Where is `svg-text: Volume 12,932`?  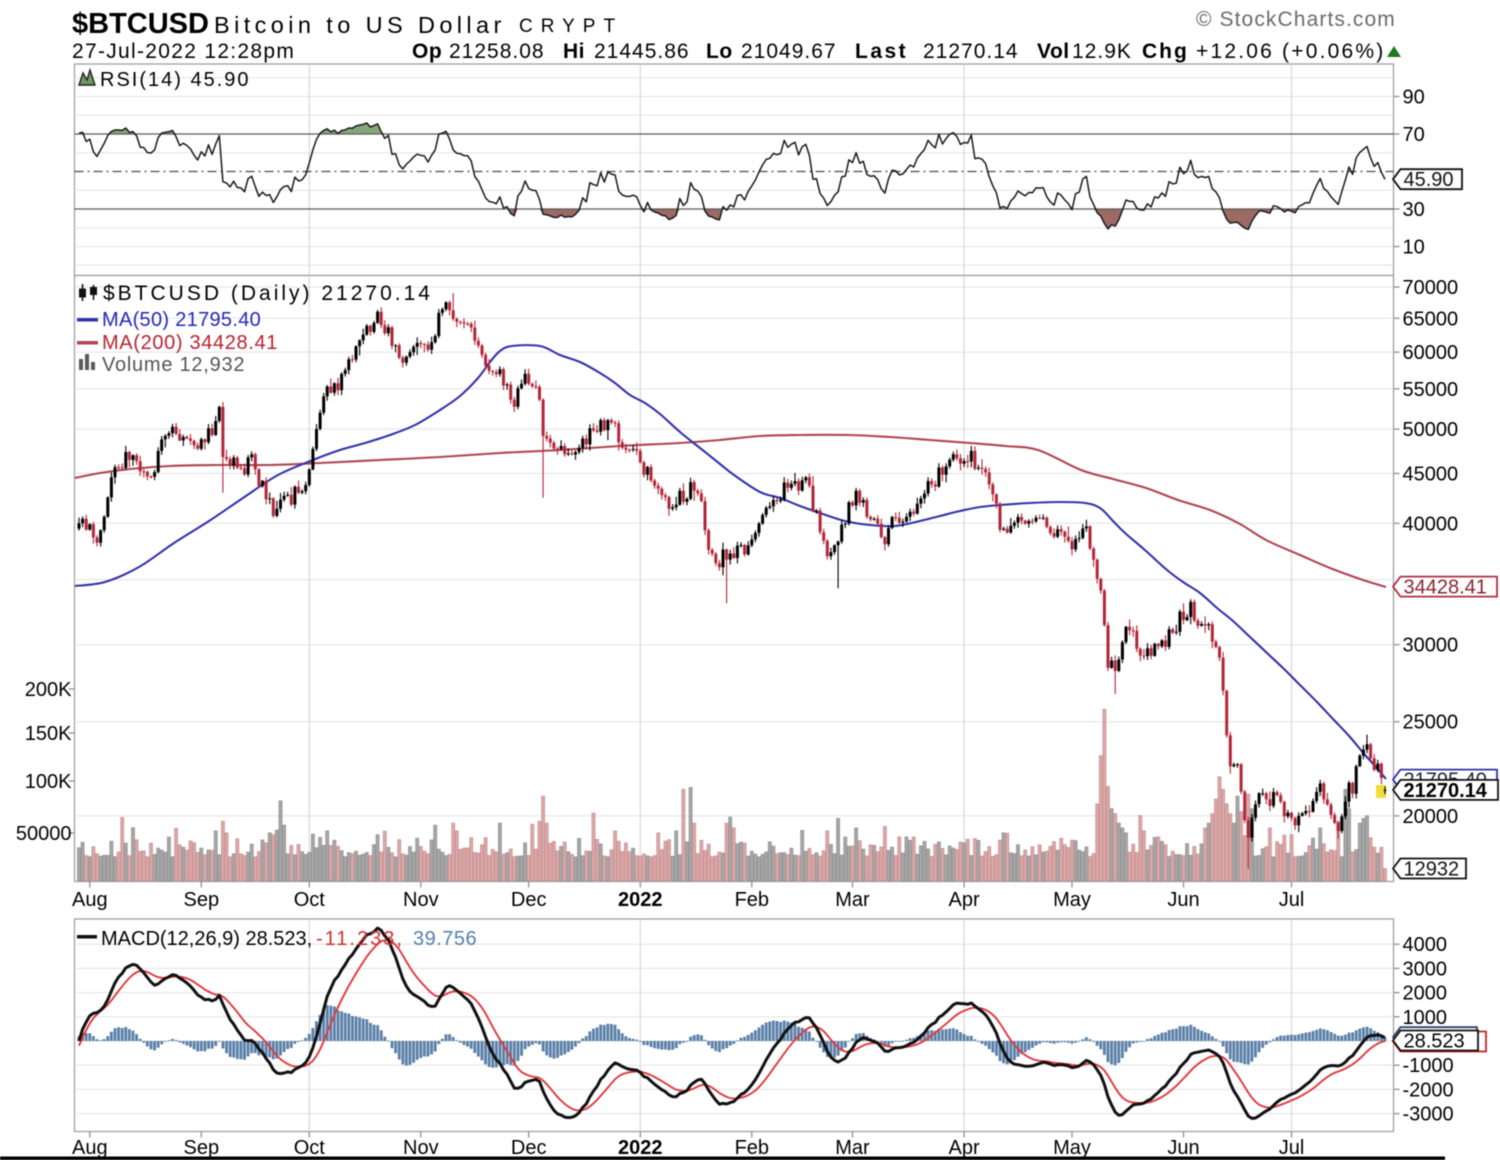
svg-text: Volume 12,932 is located at coordinates (173, 365).